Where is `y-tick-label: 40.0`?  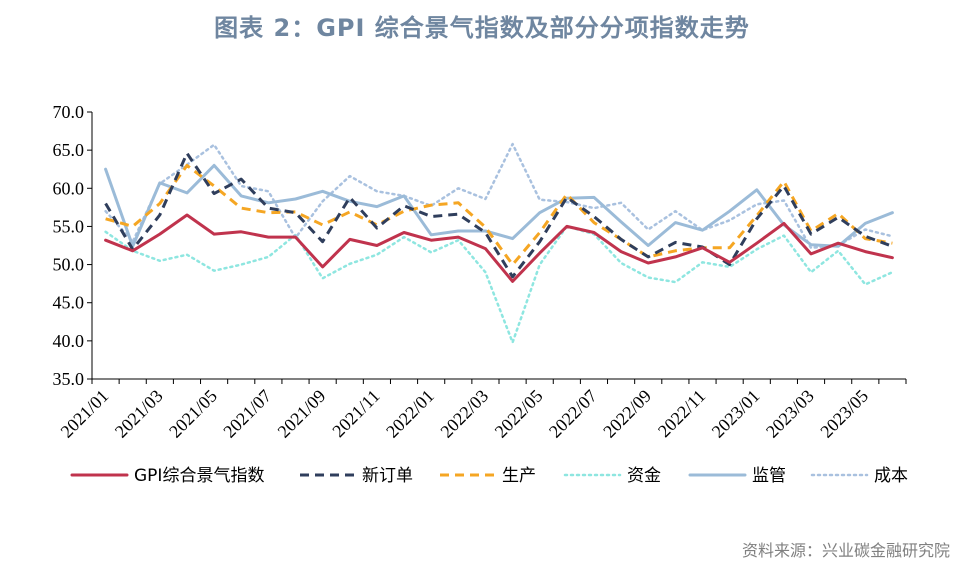
y-tick-label: 40.0 is located at coordinates (69, 341).